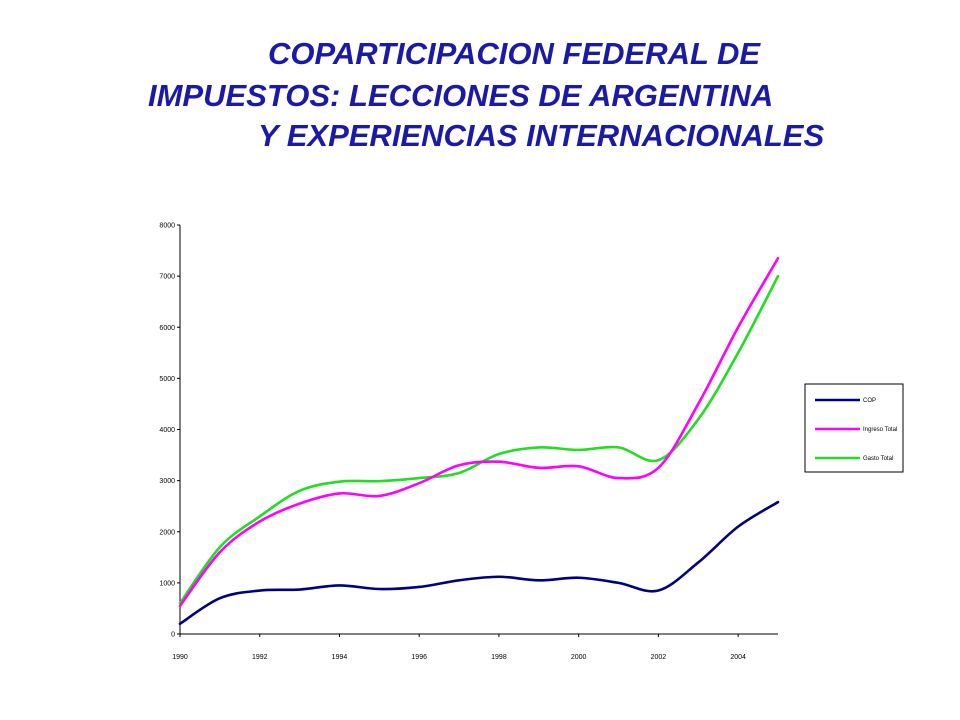 The image size is (960, 720). I want to click on y-tick-label: 0, so click(173, 635).